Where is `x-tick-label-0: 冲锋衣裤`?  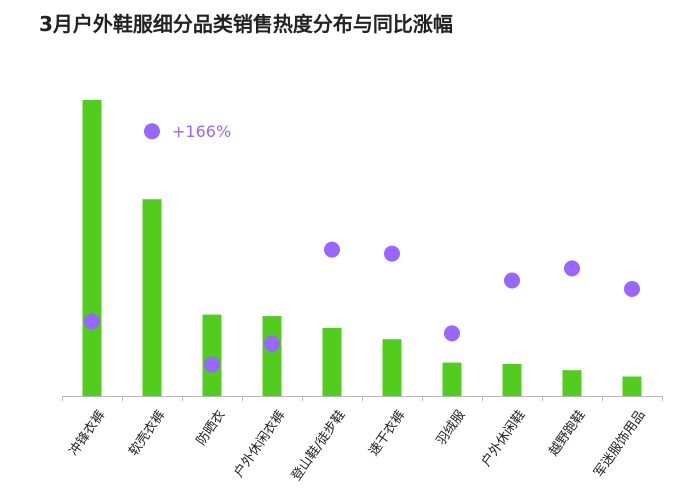 x-tick-label-0: 冲锋衣裤 is located at coordinates (87, 433).